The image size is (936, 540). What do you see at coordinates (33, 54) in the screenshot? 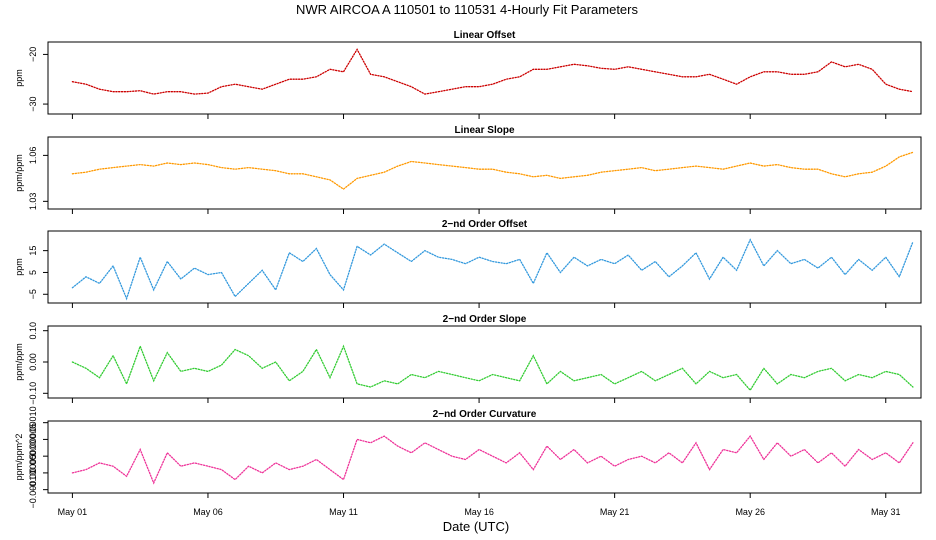
I see `y-tick-label: −20` at bounding box center [33, 54].